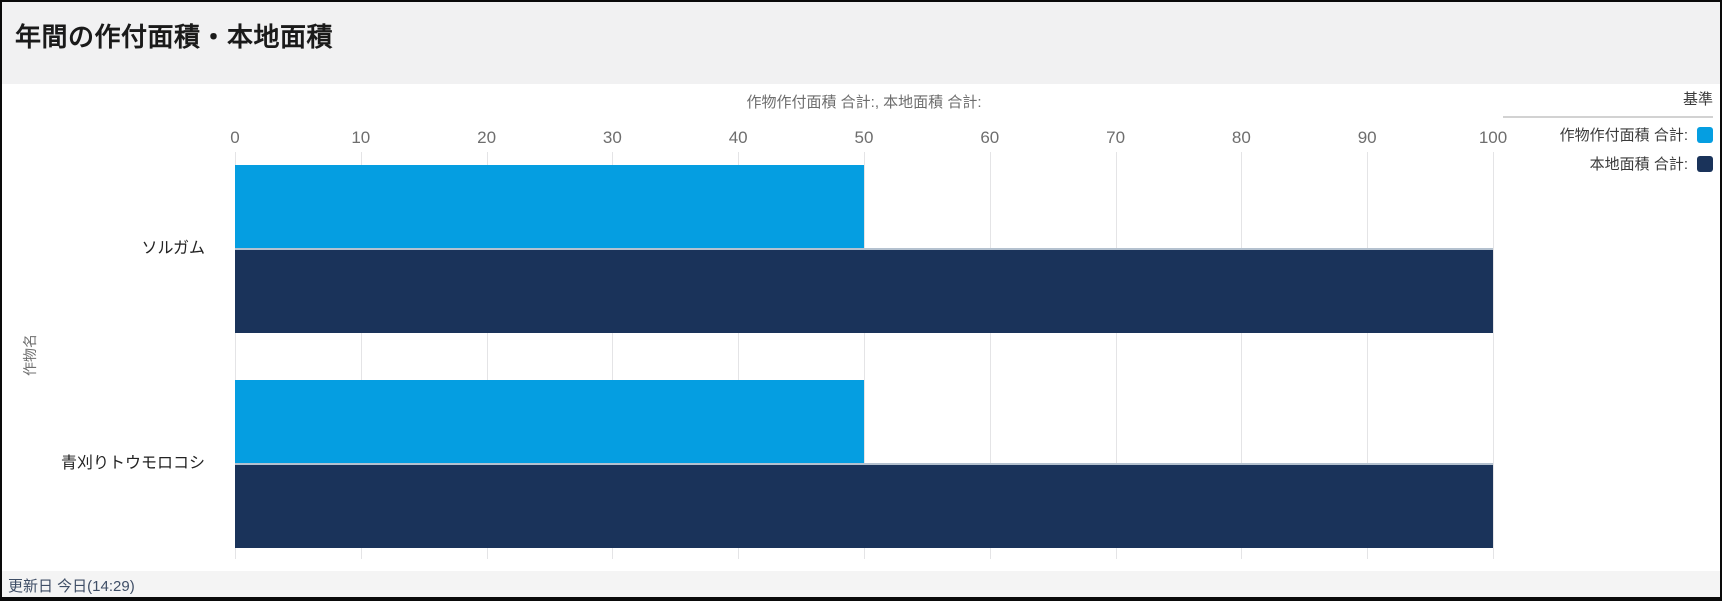 The width and height of the screenshot is (1722, 601). Describe the element at coordinates (861, 43) in the screenshot. I see `chart-header: 年間の作付面積・本地面積` at that location.